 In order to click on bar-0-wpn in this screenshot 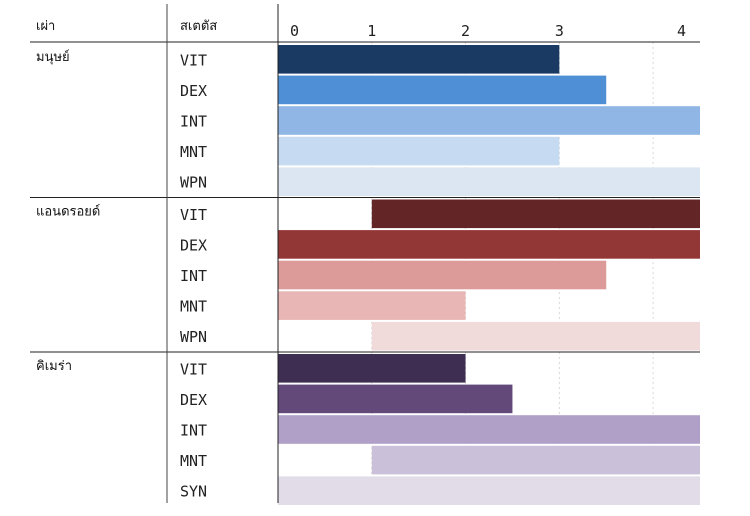, I will do `click(489, 181)`.